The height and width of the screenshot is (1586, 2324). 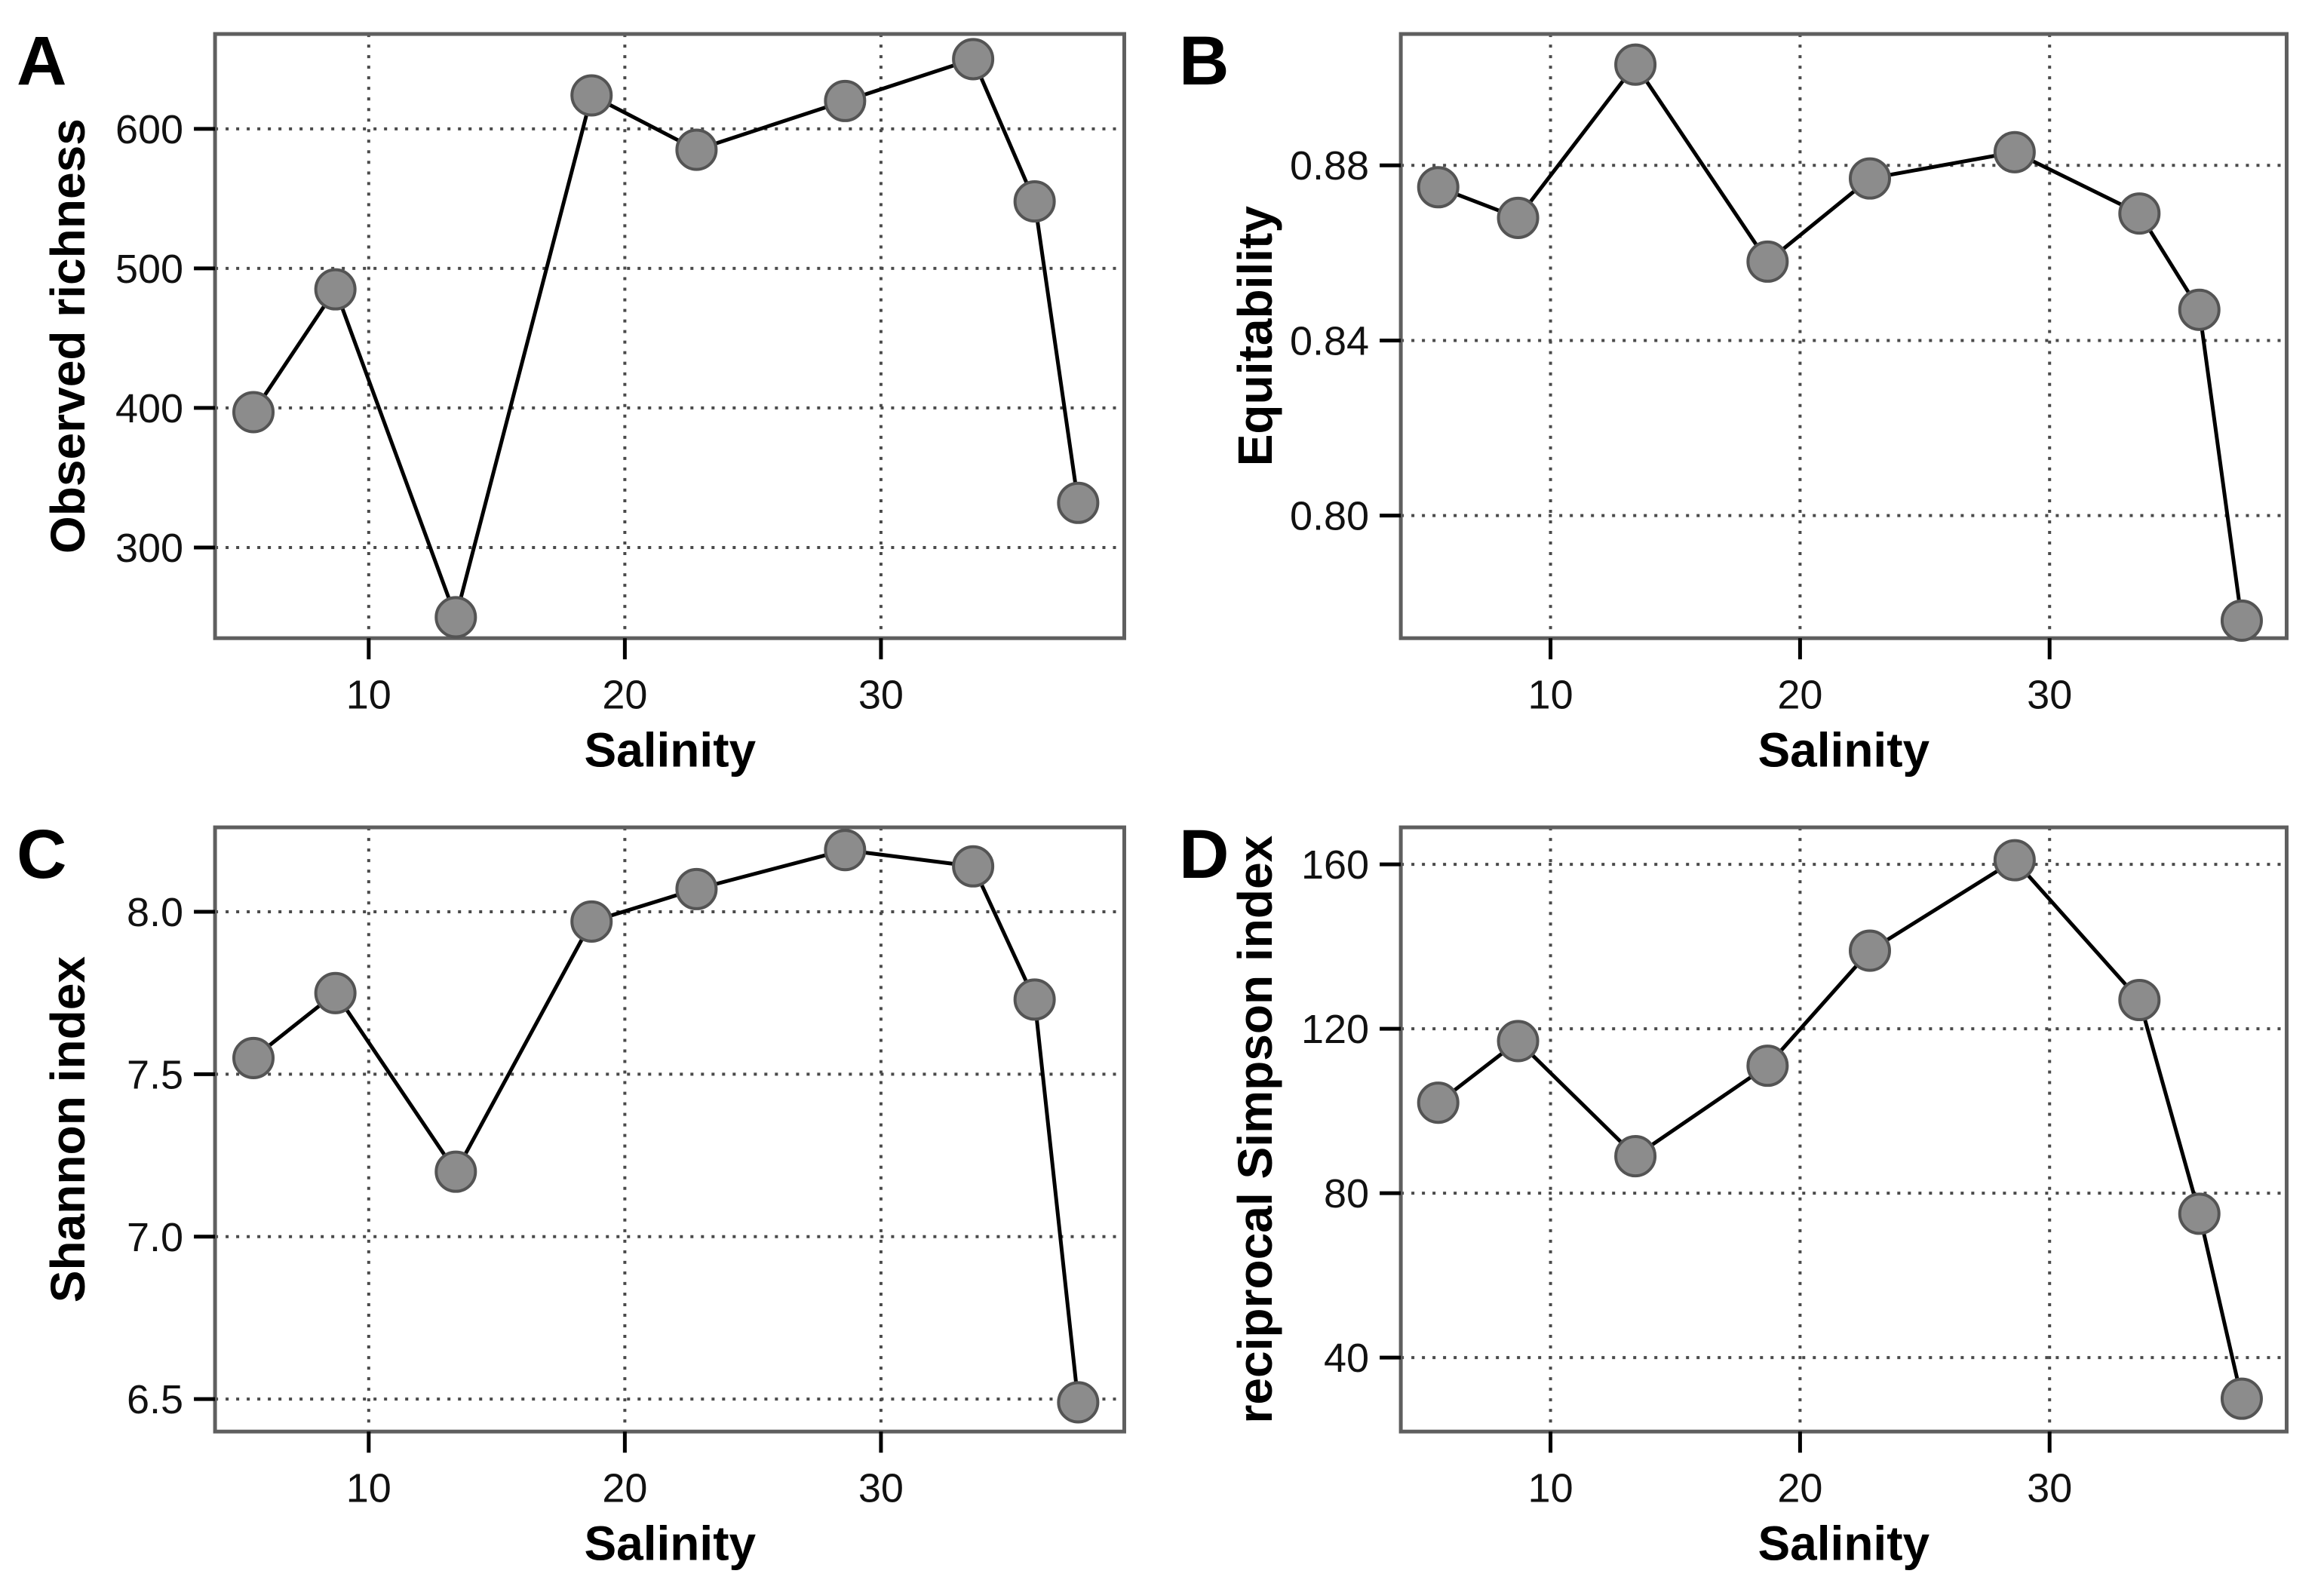 I want to click on panel-letter: D, so click(x=1204, y=854).